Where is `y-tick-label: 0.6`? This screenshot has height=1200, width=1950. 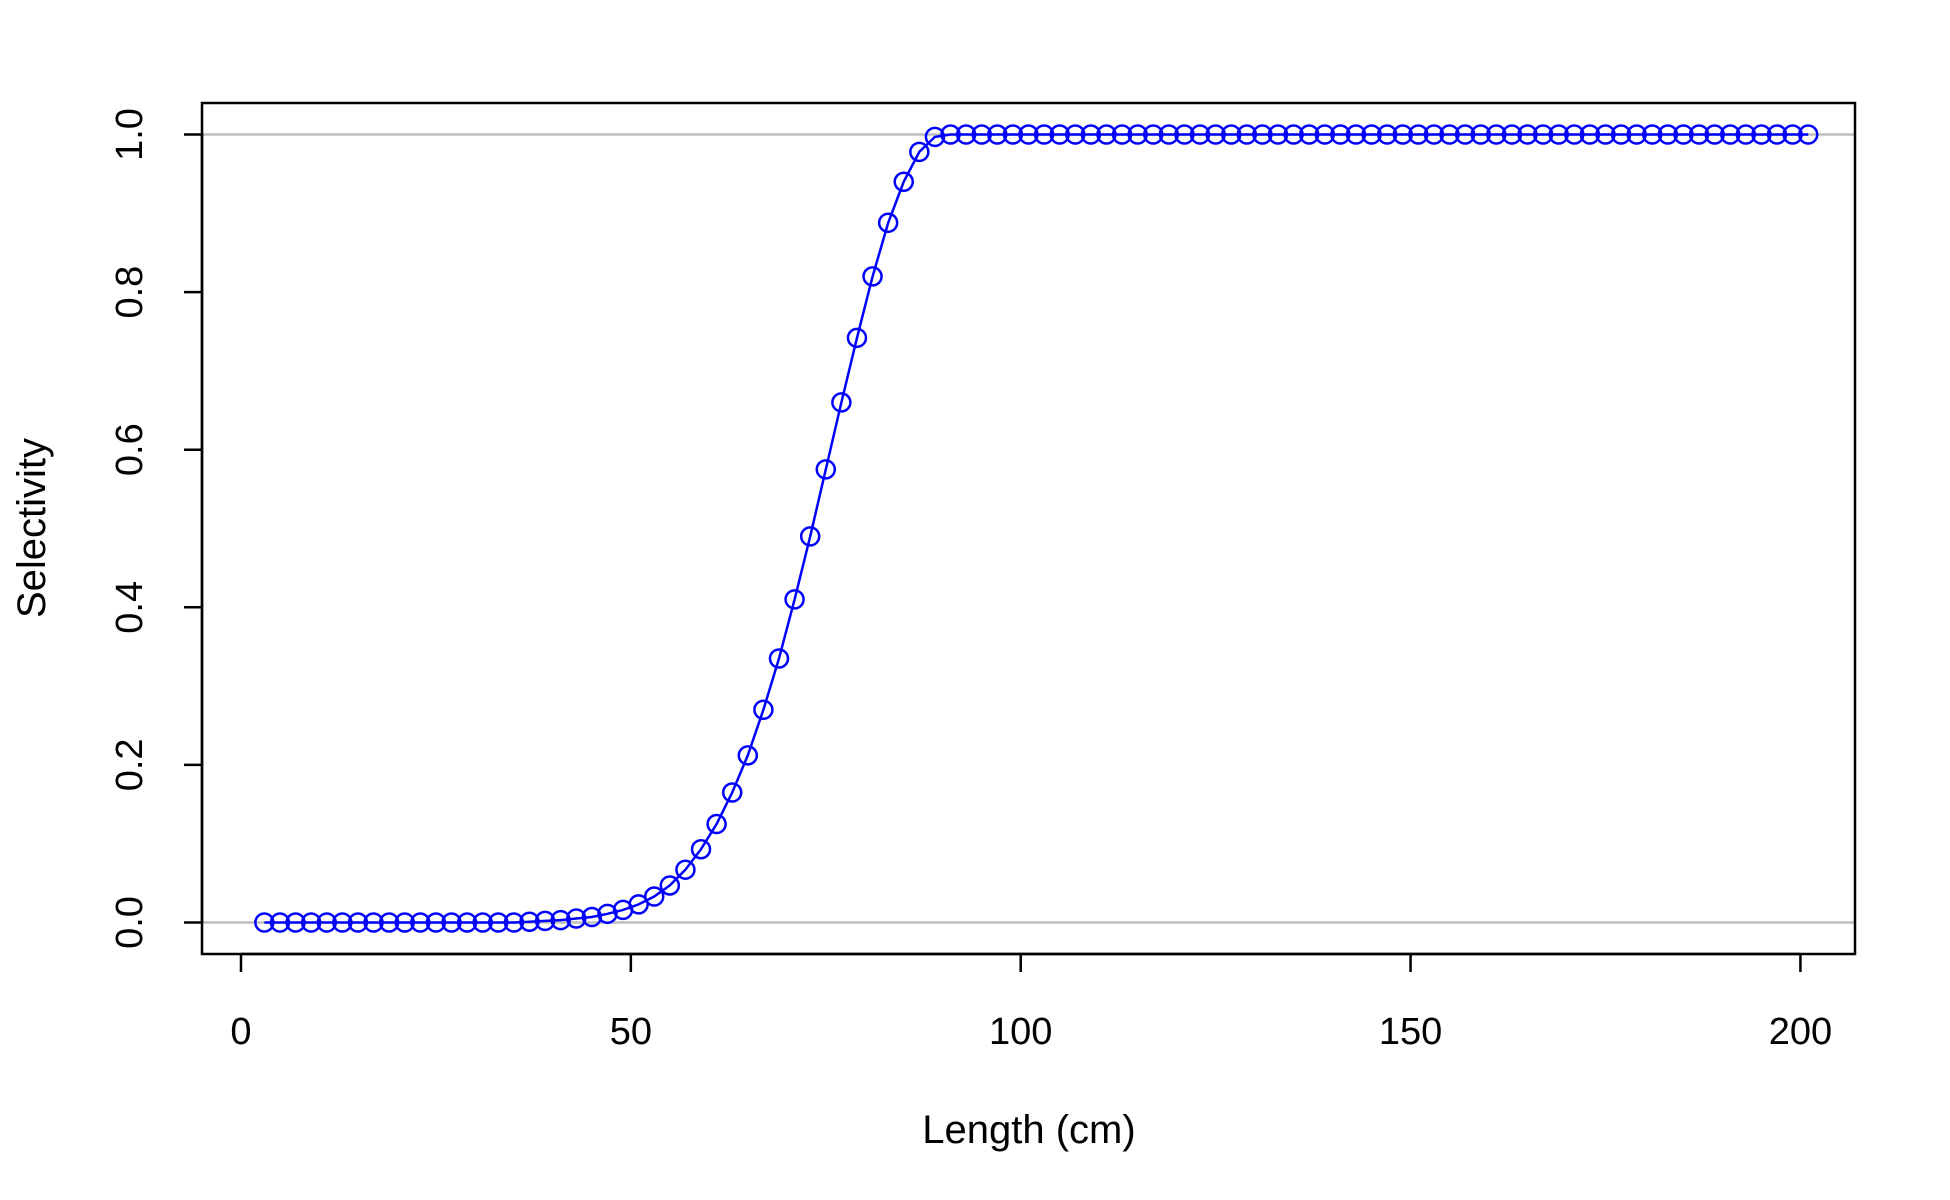 y-tick-label: 0.6 is located at coordinates (130, 449).